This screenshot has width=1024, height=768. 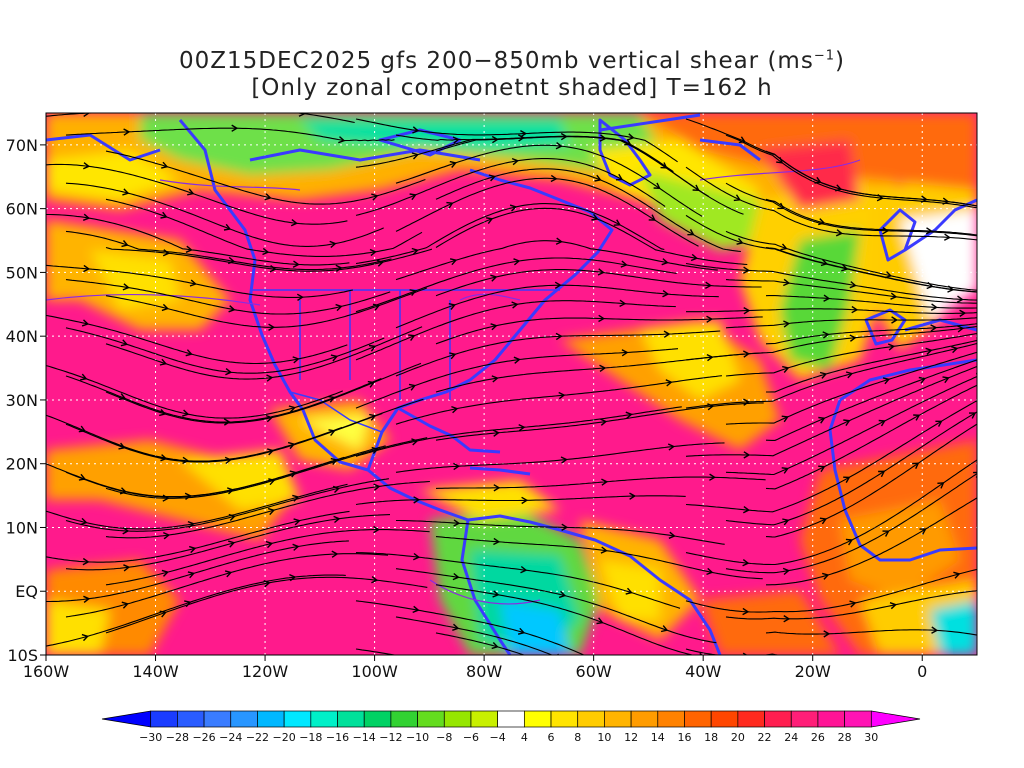 I want to click on state-borders, so click(x=375, y=345).